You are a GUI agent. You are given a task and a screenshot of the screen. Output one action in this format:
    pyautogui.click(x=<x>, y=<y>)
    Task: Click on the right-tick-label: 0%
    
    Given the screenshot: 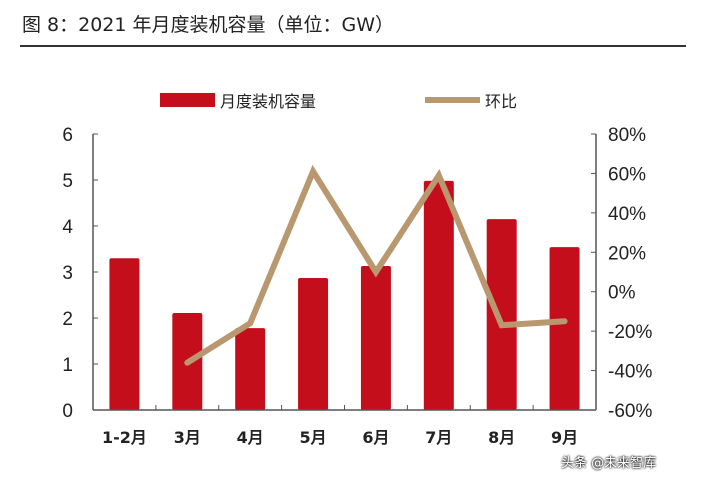 What is the action you would take?
    pyautogui.click(x=622, y=293)
    